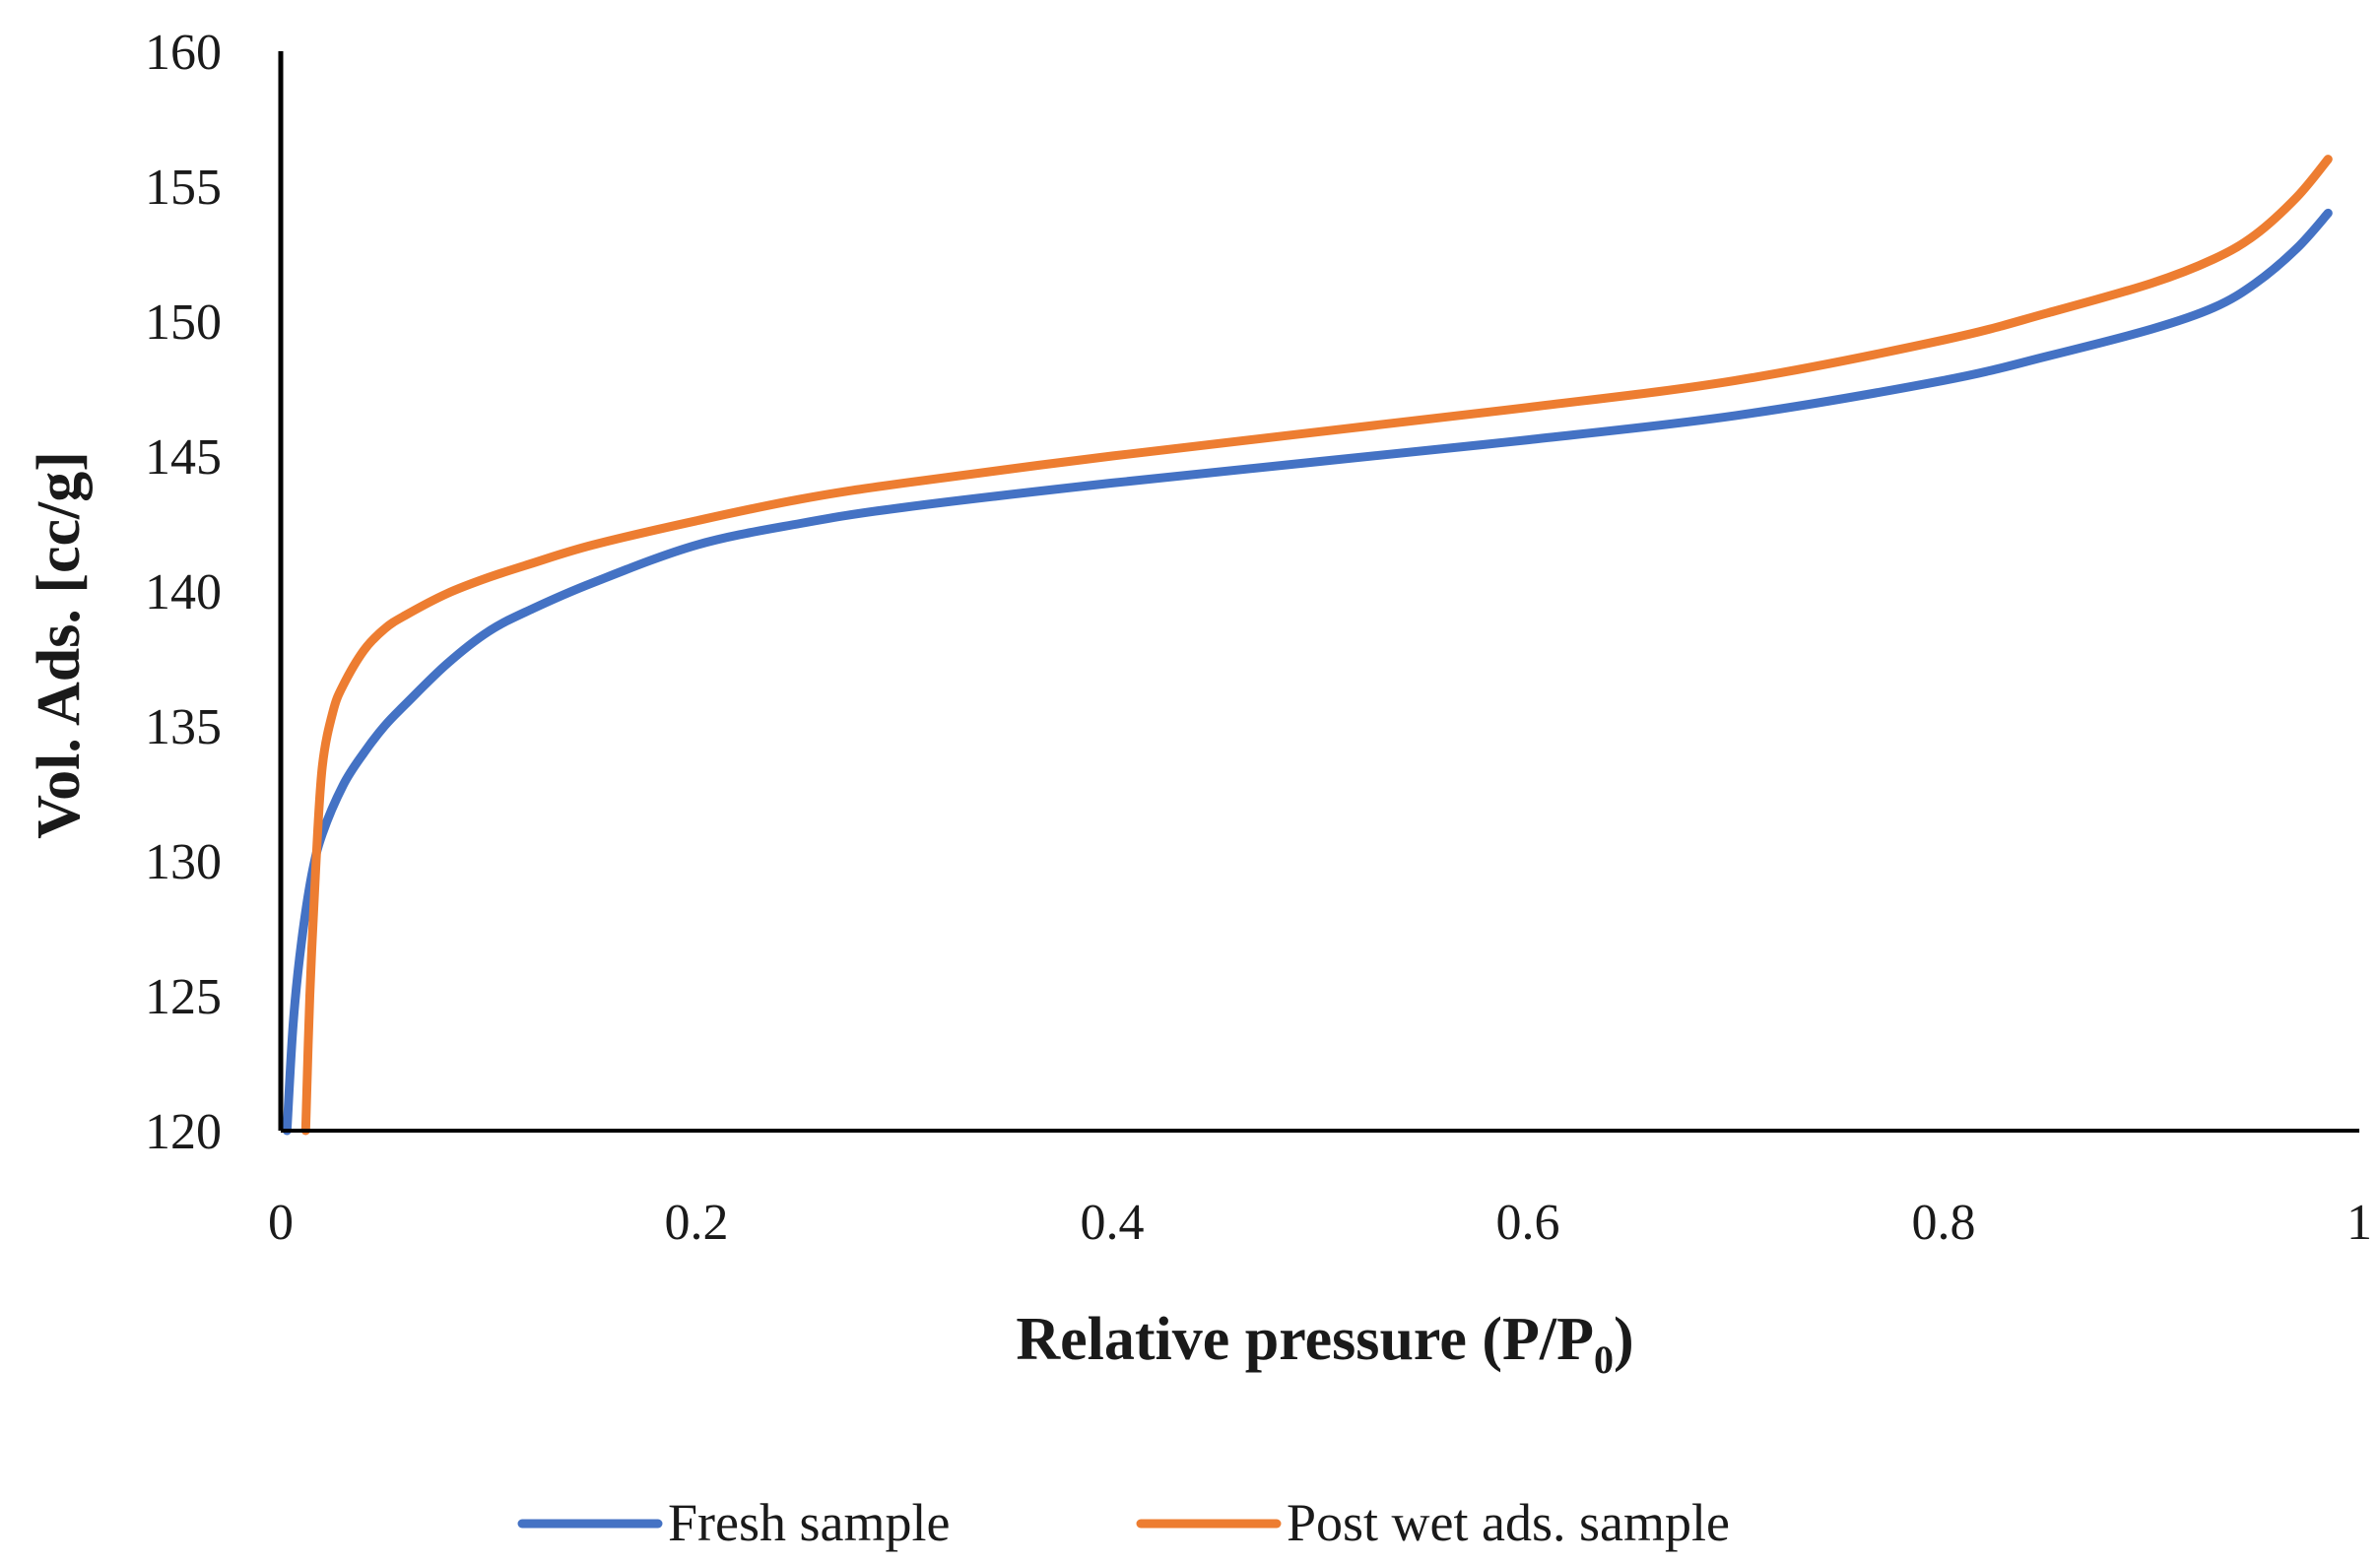 The image size is (2380, 1564). I want to click on x-tick-labels: 0 0.2 0.4 0.6 0.8 1, so click(1320, 1223).